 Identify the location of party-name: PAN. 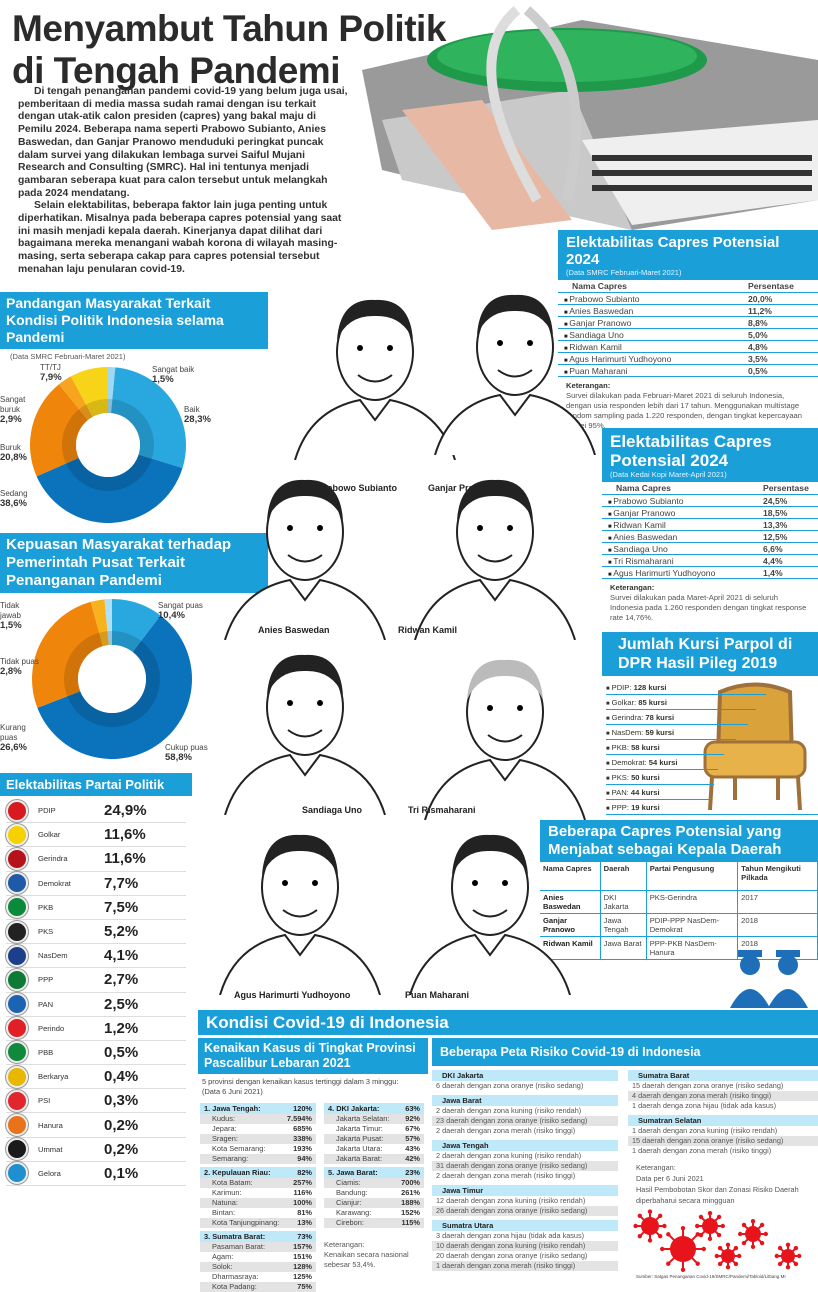
(46, 1004).